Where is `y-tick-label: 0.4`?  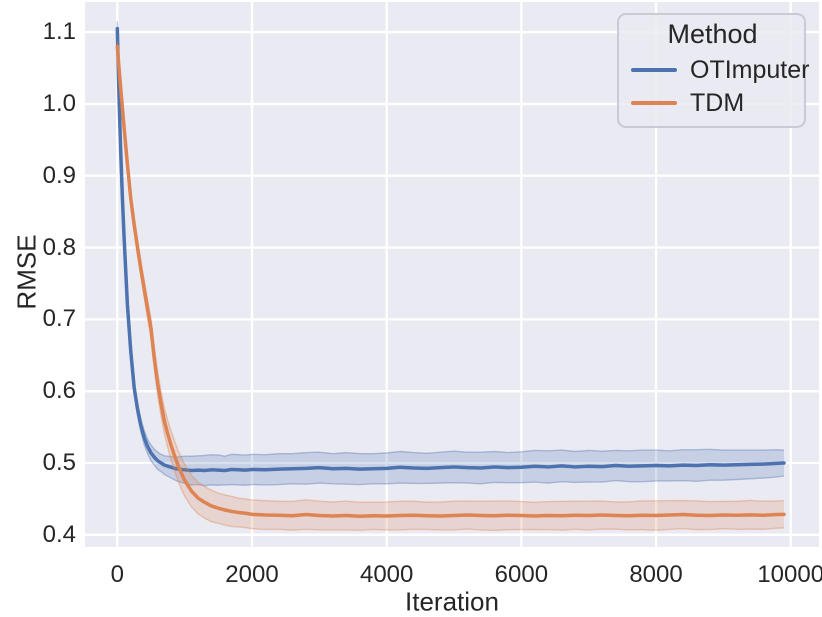 y-tick-label: 0.4 is located at coordinates (59, 534).